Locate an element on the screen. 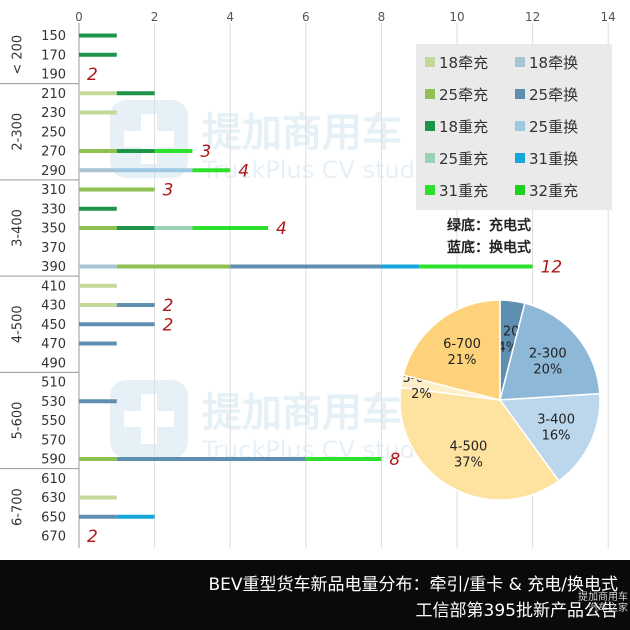  pie-slice-percent: 21% is located at coordinates (462, 360).